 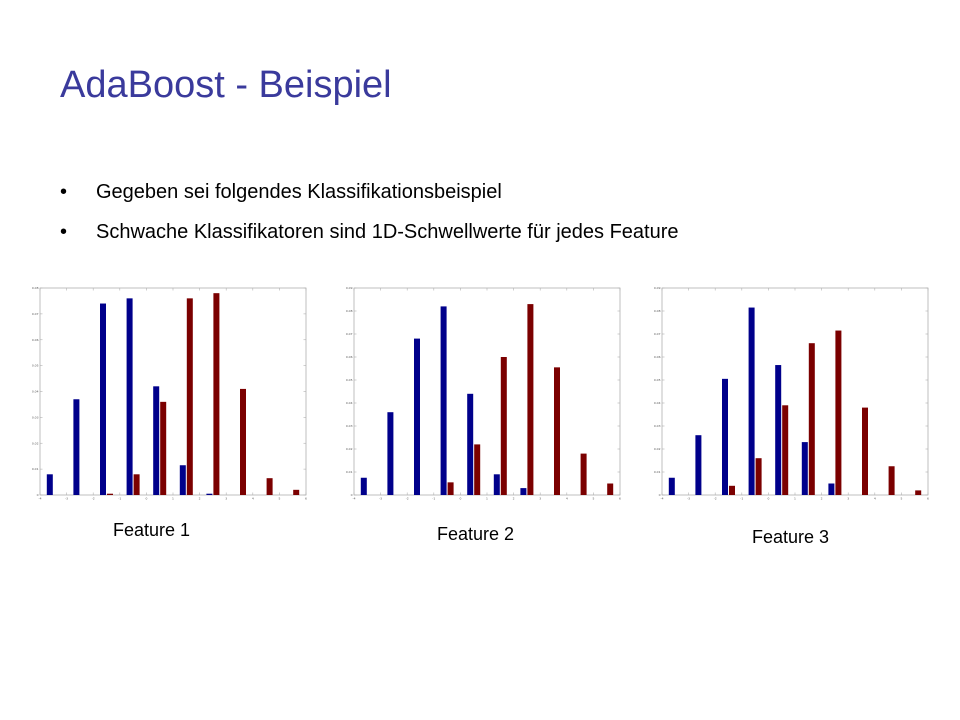 I want to click on feature-1-label: Feature 1, so click(x=152, y=530).